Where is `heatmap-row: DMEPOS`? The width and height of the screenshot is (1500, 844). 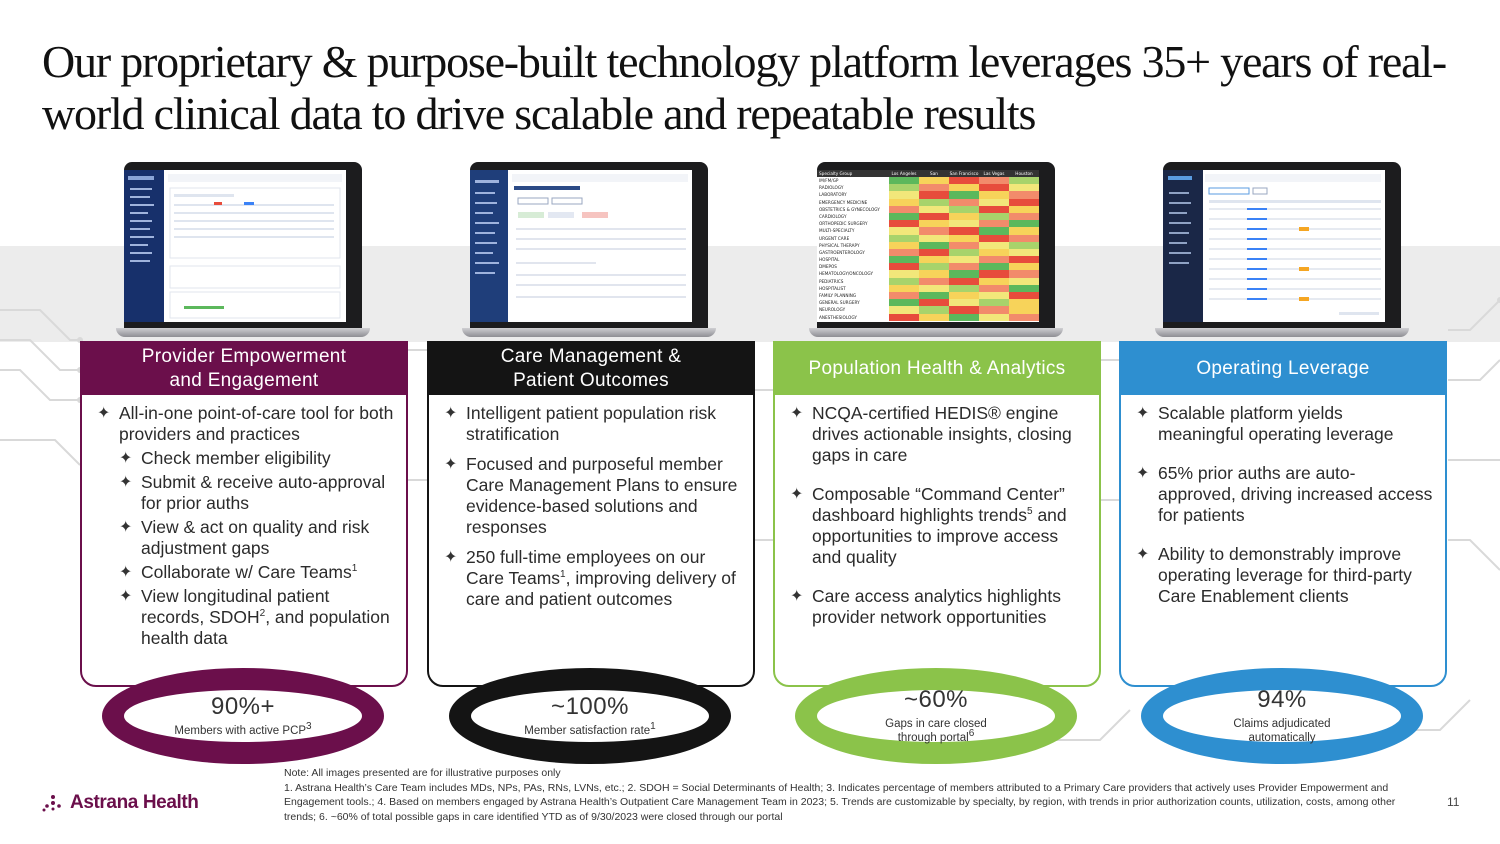
heatmap-row: DMEPOS is located at coordinates (928, 267).